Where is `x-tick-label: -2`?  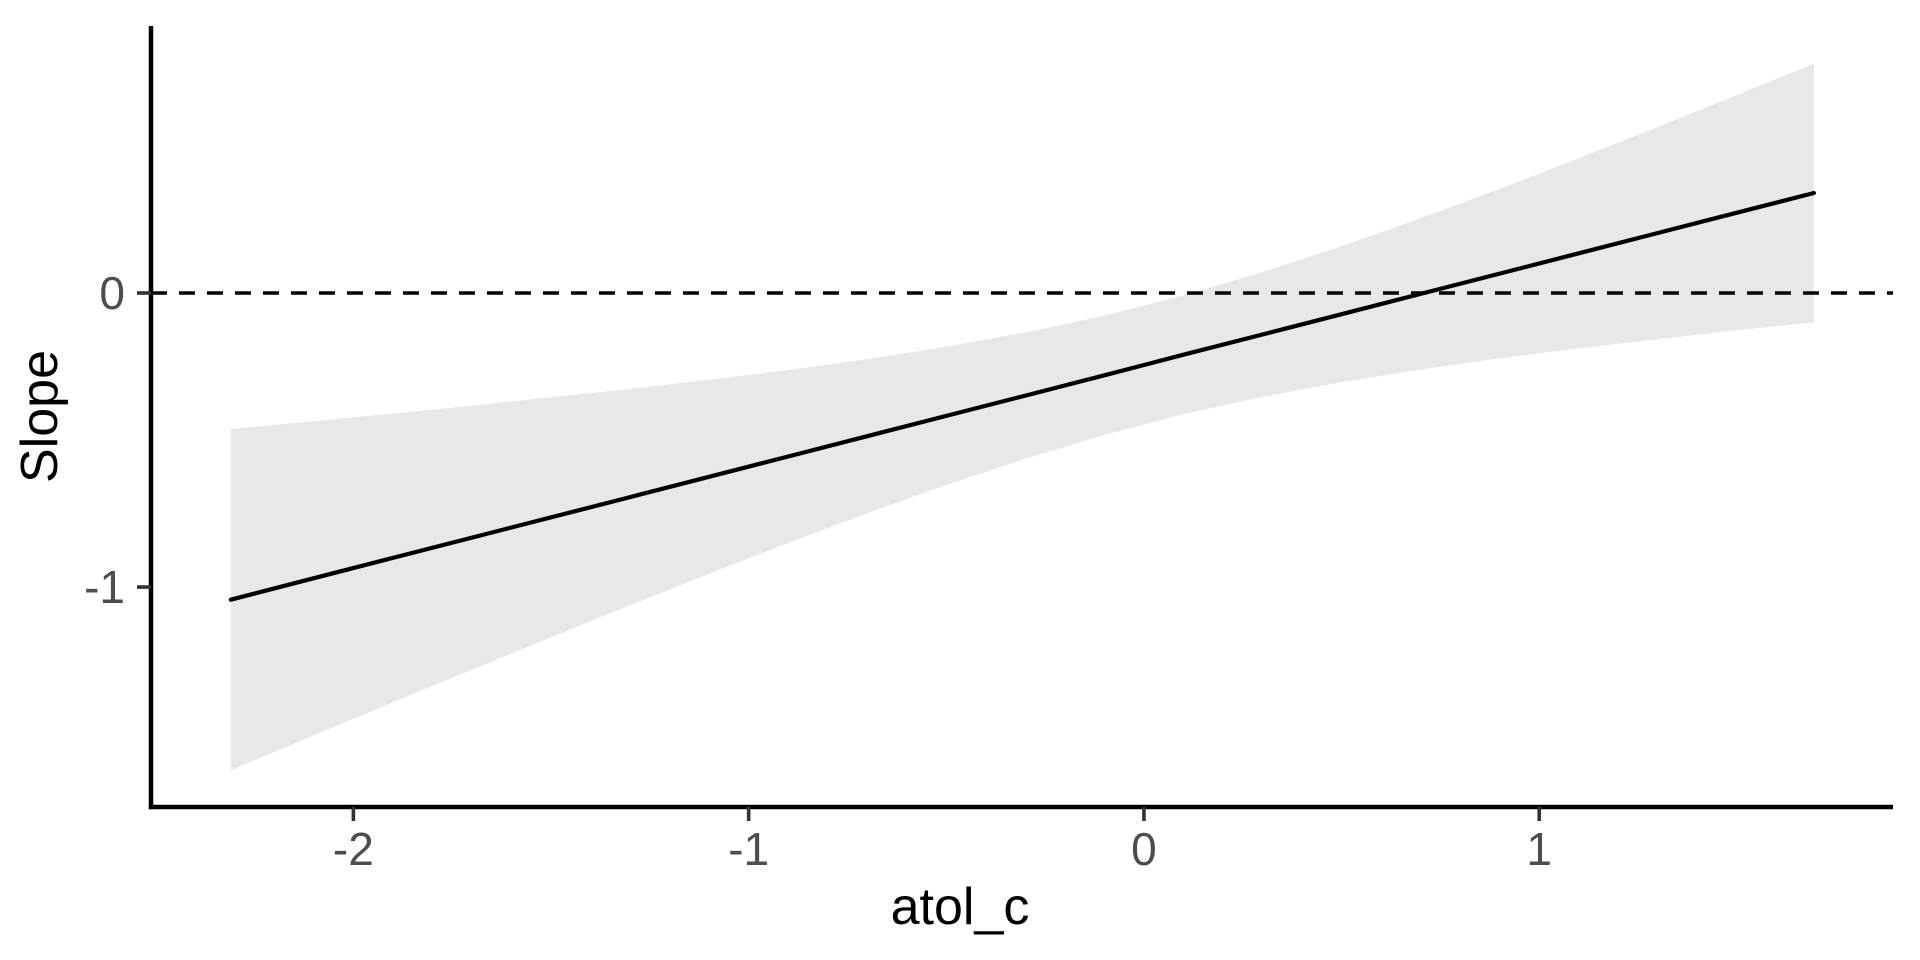 x-tick-label: -2 is located at coordinates (353, 849).